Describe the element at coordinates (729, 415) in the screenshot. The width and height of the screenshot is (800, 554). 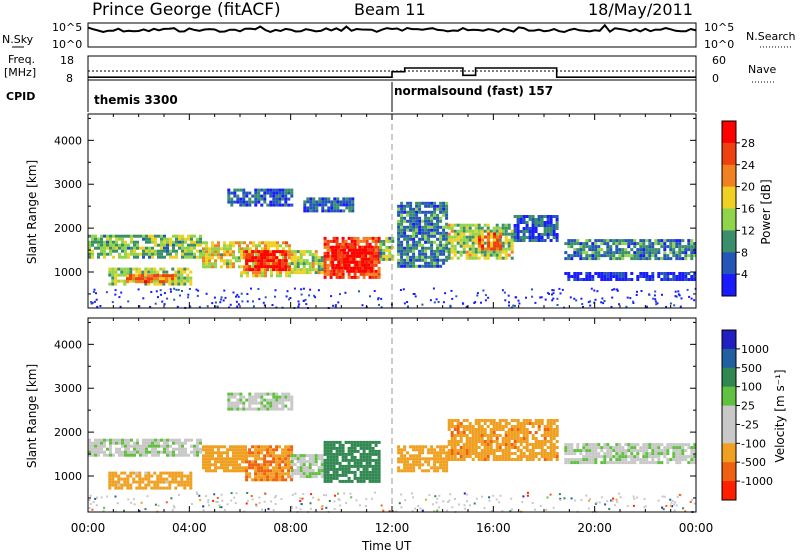
I see `velocity-colorbar-frame` at that location.